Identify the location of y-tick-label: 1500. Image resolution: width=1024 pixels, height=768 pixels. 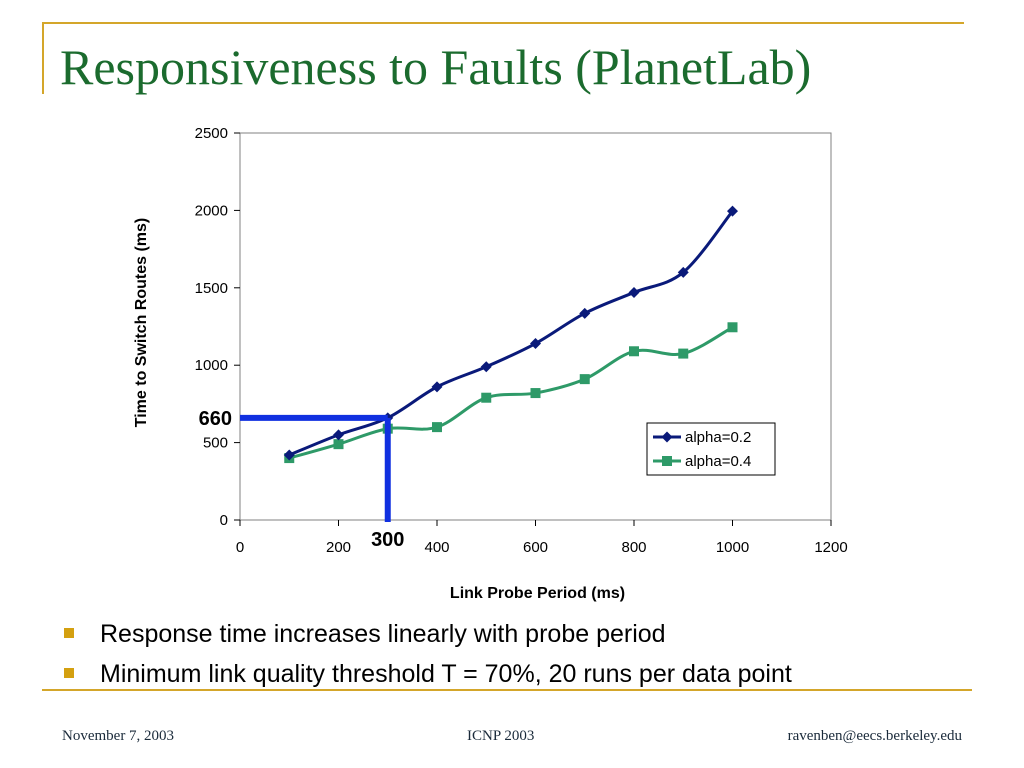
(211, 288).